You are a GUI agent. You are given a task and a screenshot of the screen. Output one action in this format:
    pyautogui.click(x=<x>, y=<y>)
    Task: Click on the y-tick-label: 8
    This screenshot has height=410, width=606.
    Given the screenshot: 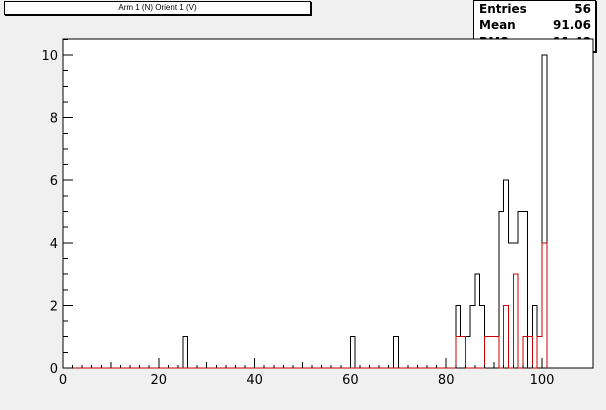 What is the action you would take?
    pyautogui.click(x=54, y=119)
    